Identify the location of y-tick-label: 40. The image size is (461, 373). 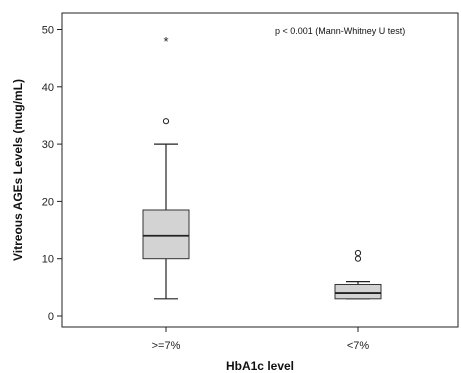
(48, 88).